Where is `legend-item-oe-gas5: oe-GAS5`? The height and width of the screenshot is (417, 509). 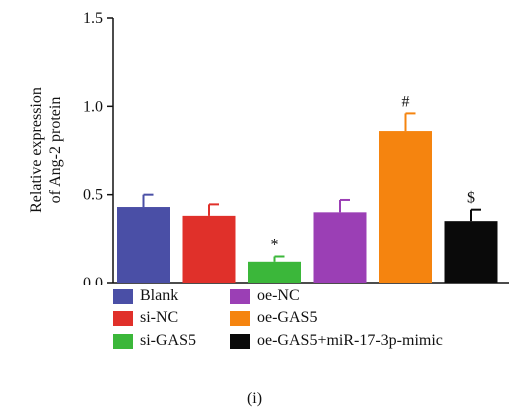
legend-item-oe-gas5: oe-GAS5 is located at coordinates (273, 318).